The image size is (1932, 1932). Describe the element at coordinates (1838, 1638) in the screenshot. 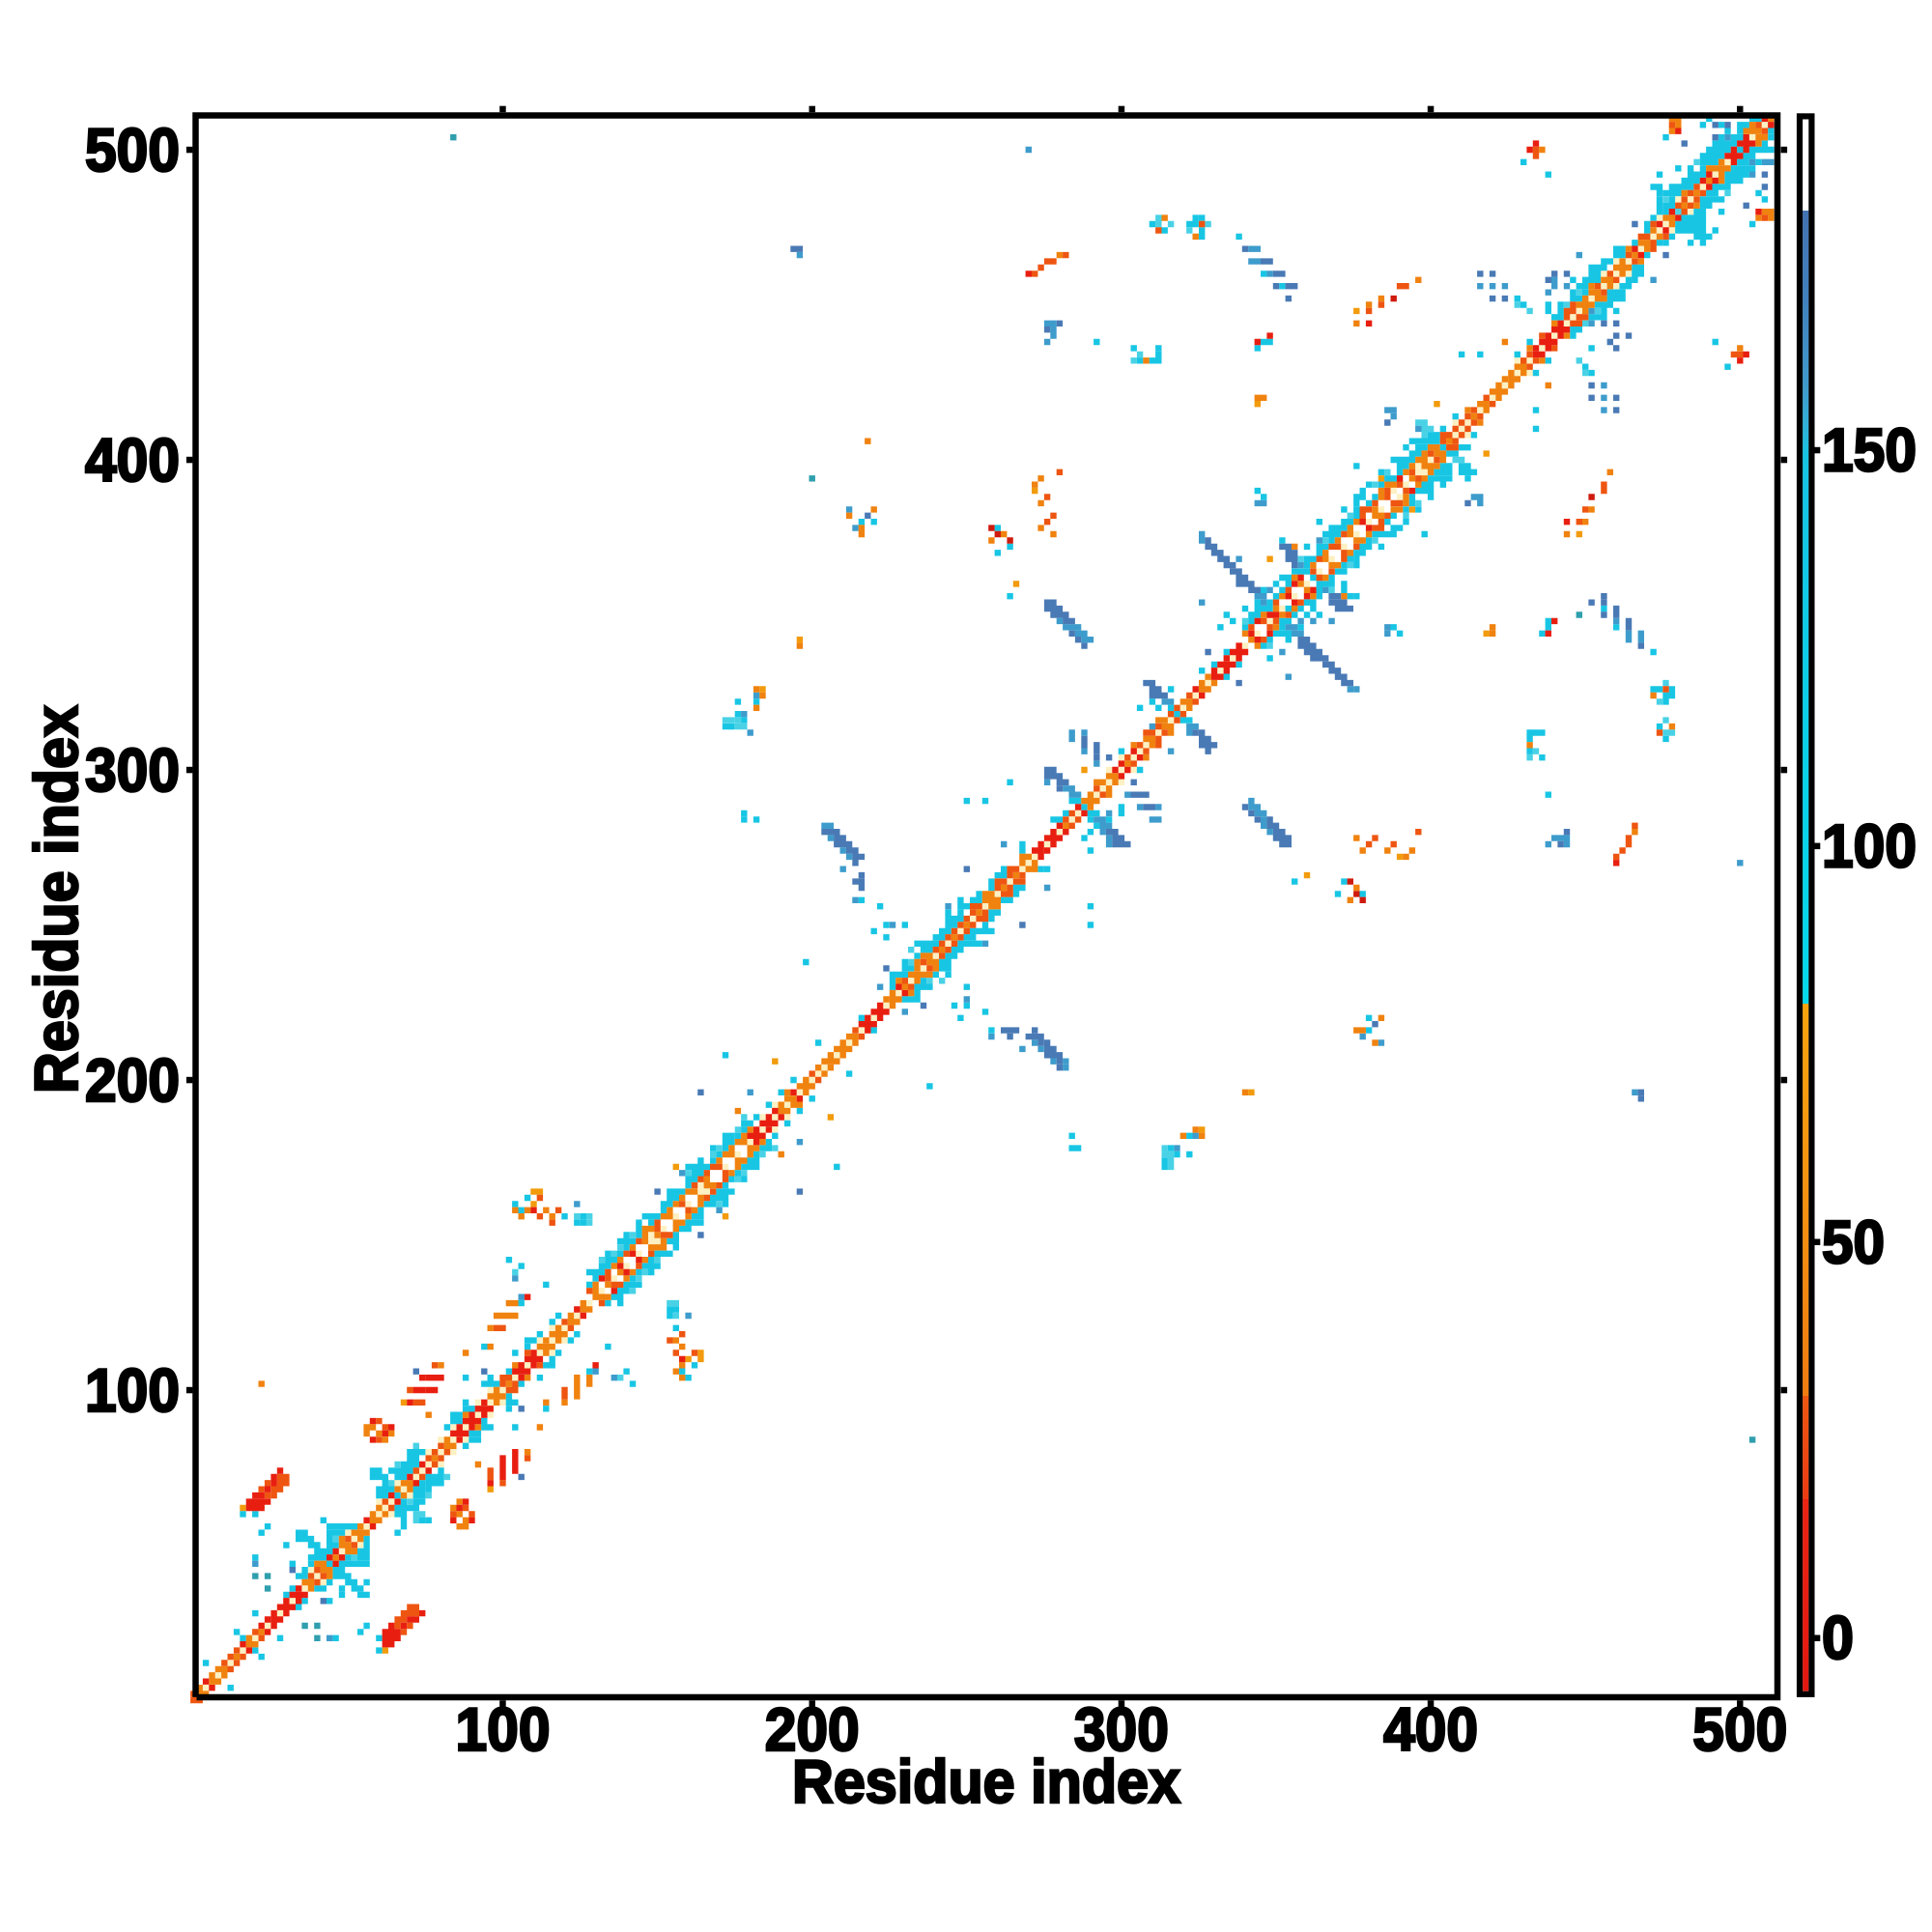

I see `svg-text: 0` at that location.